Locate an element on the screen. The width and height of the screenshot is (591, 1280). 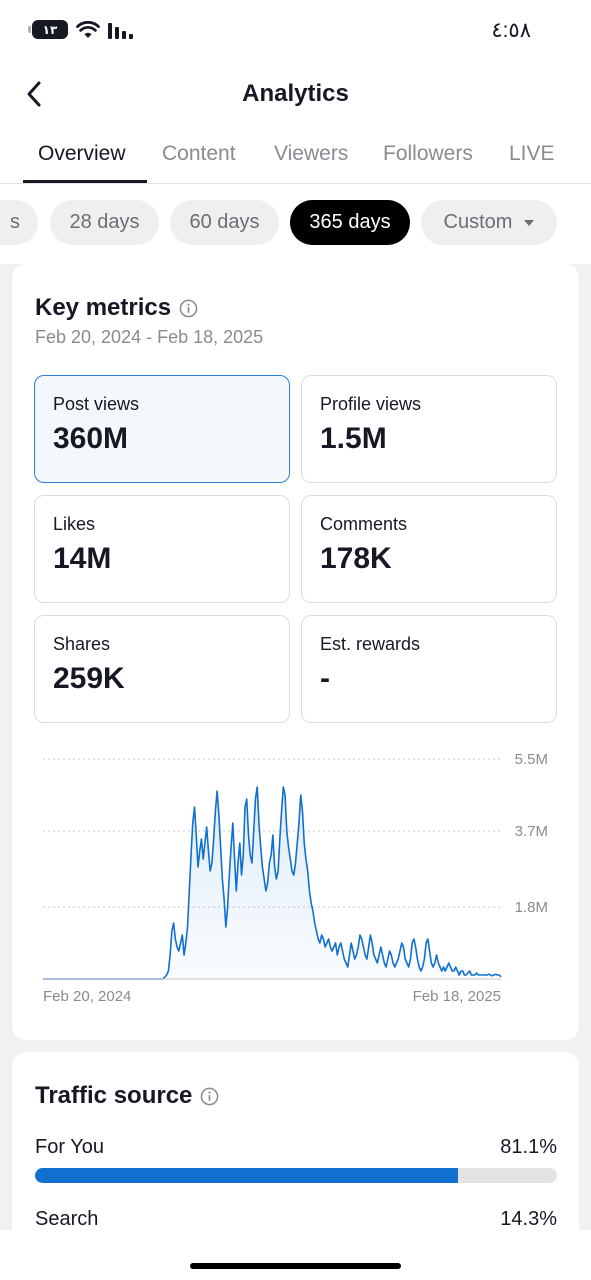
metric-comments: Comments 178K is located at coordinates (429, 549).